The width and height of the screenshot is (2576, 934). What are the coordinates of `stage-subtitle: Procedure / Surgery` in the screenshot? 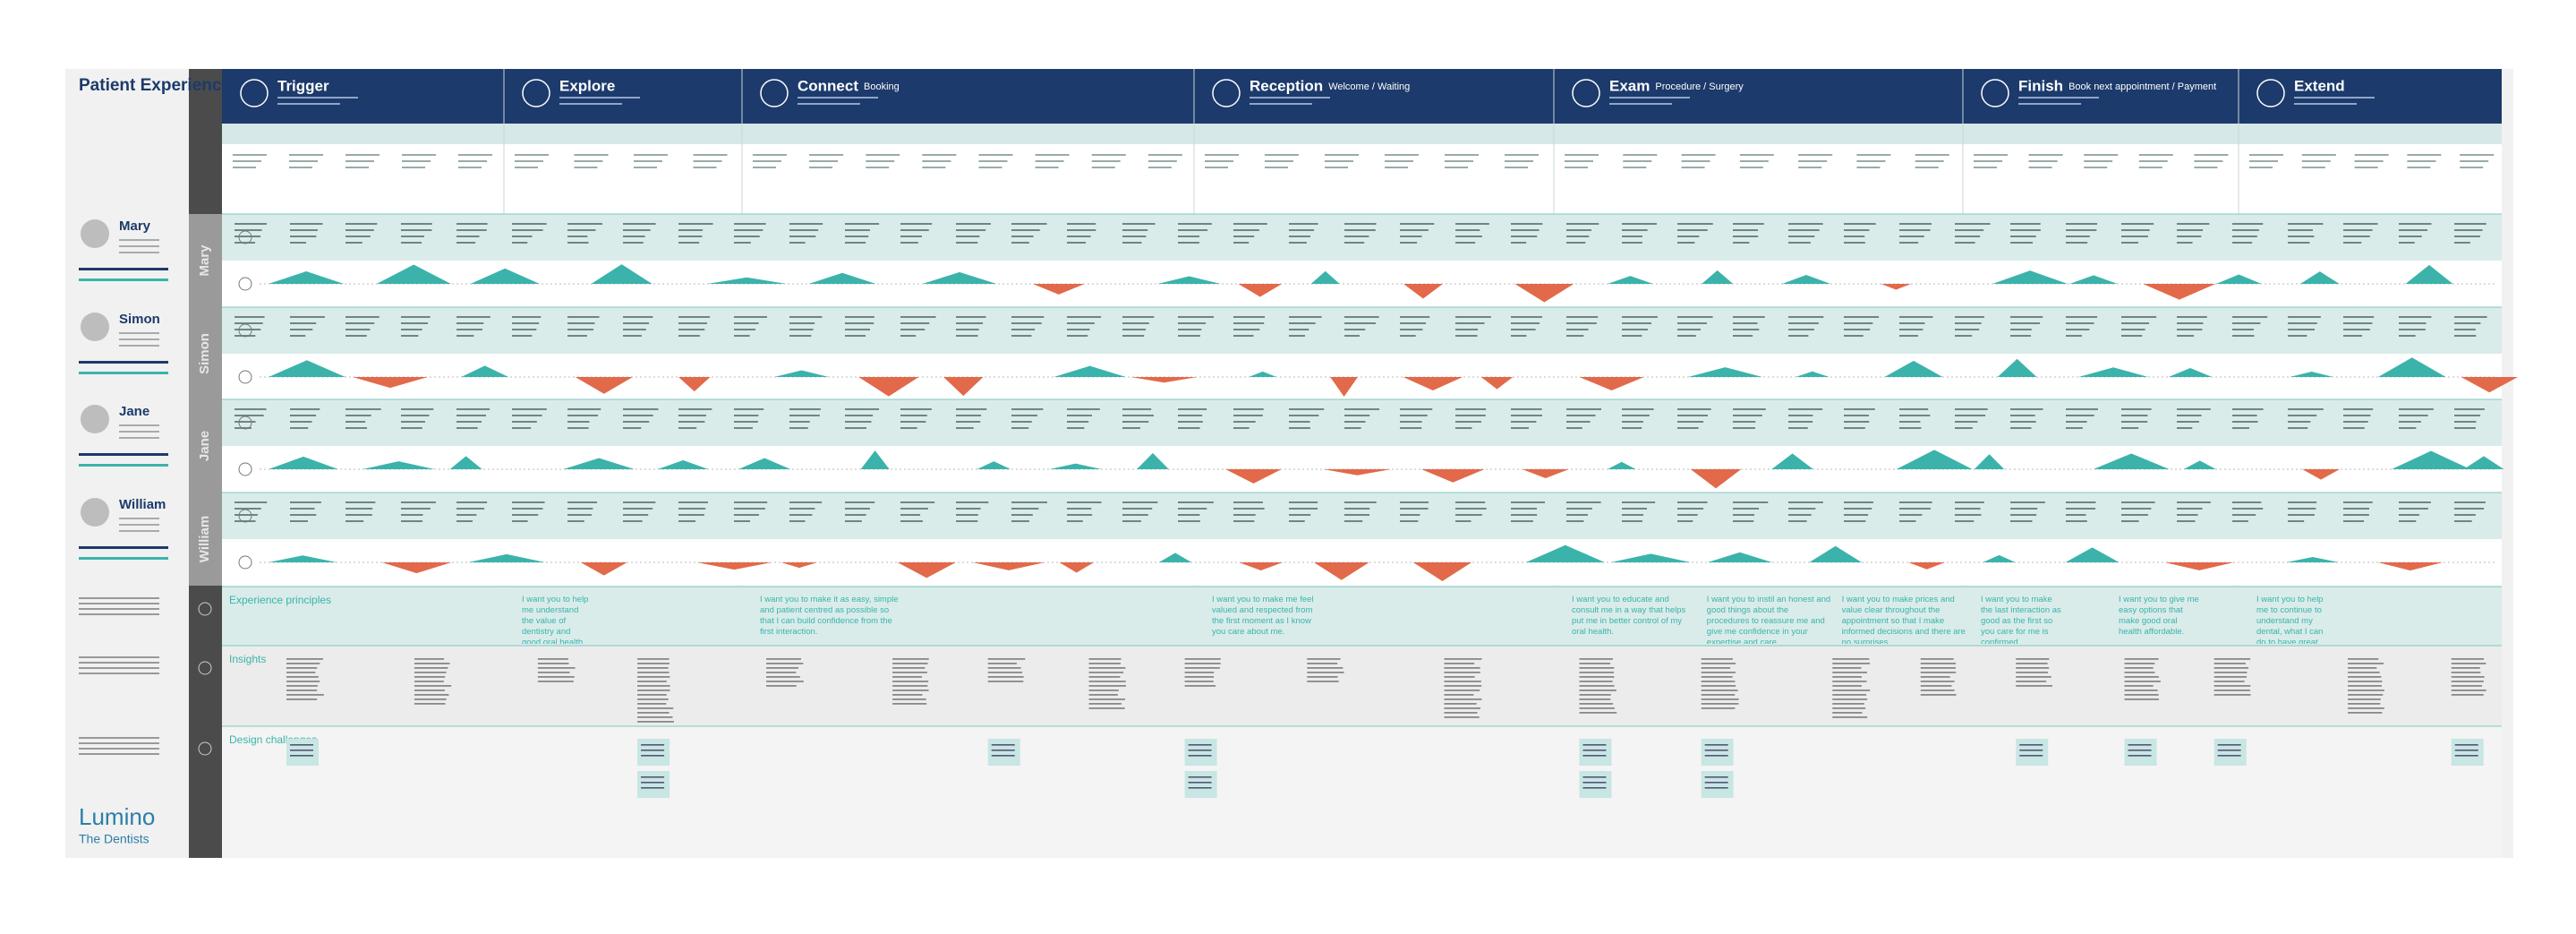 It's located at (1699, 86).